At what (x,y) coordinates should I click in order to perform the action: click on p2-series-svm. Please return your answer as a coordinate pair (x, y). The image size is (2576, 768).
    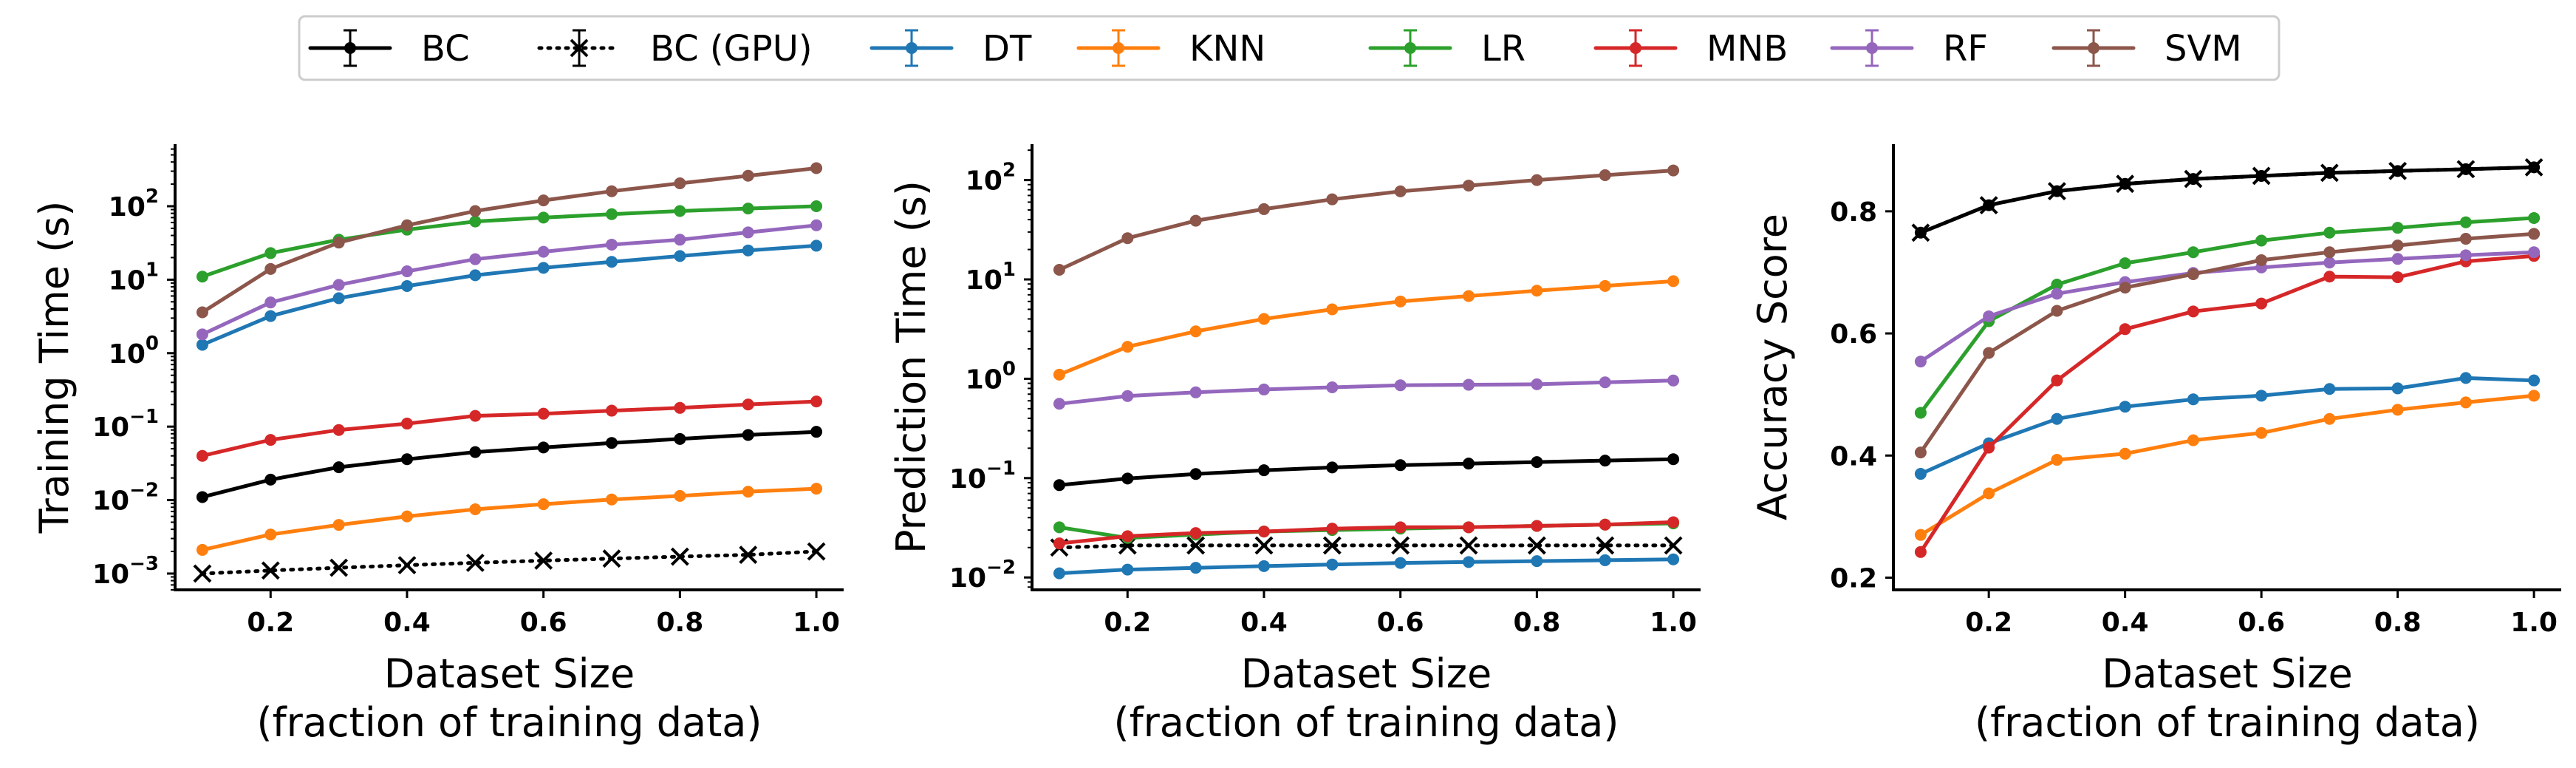
    Looking at the image, I should click on (1366, 220).